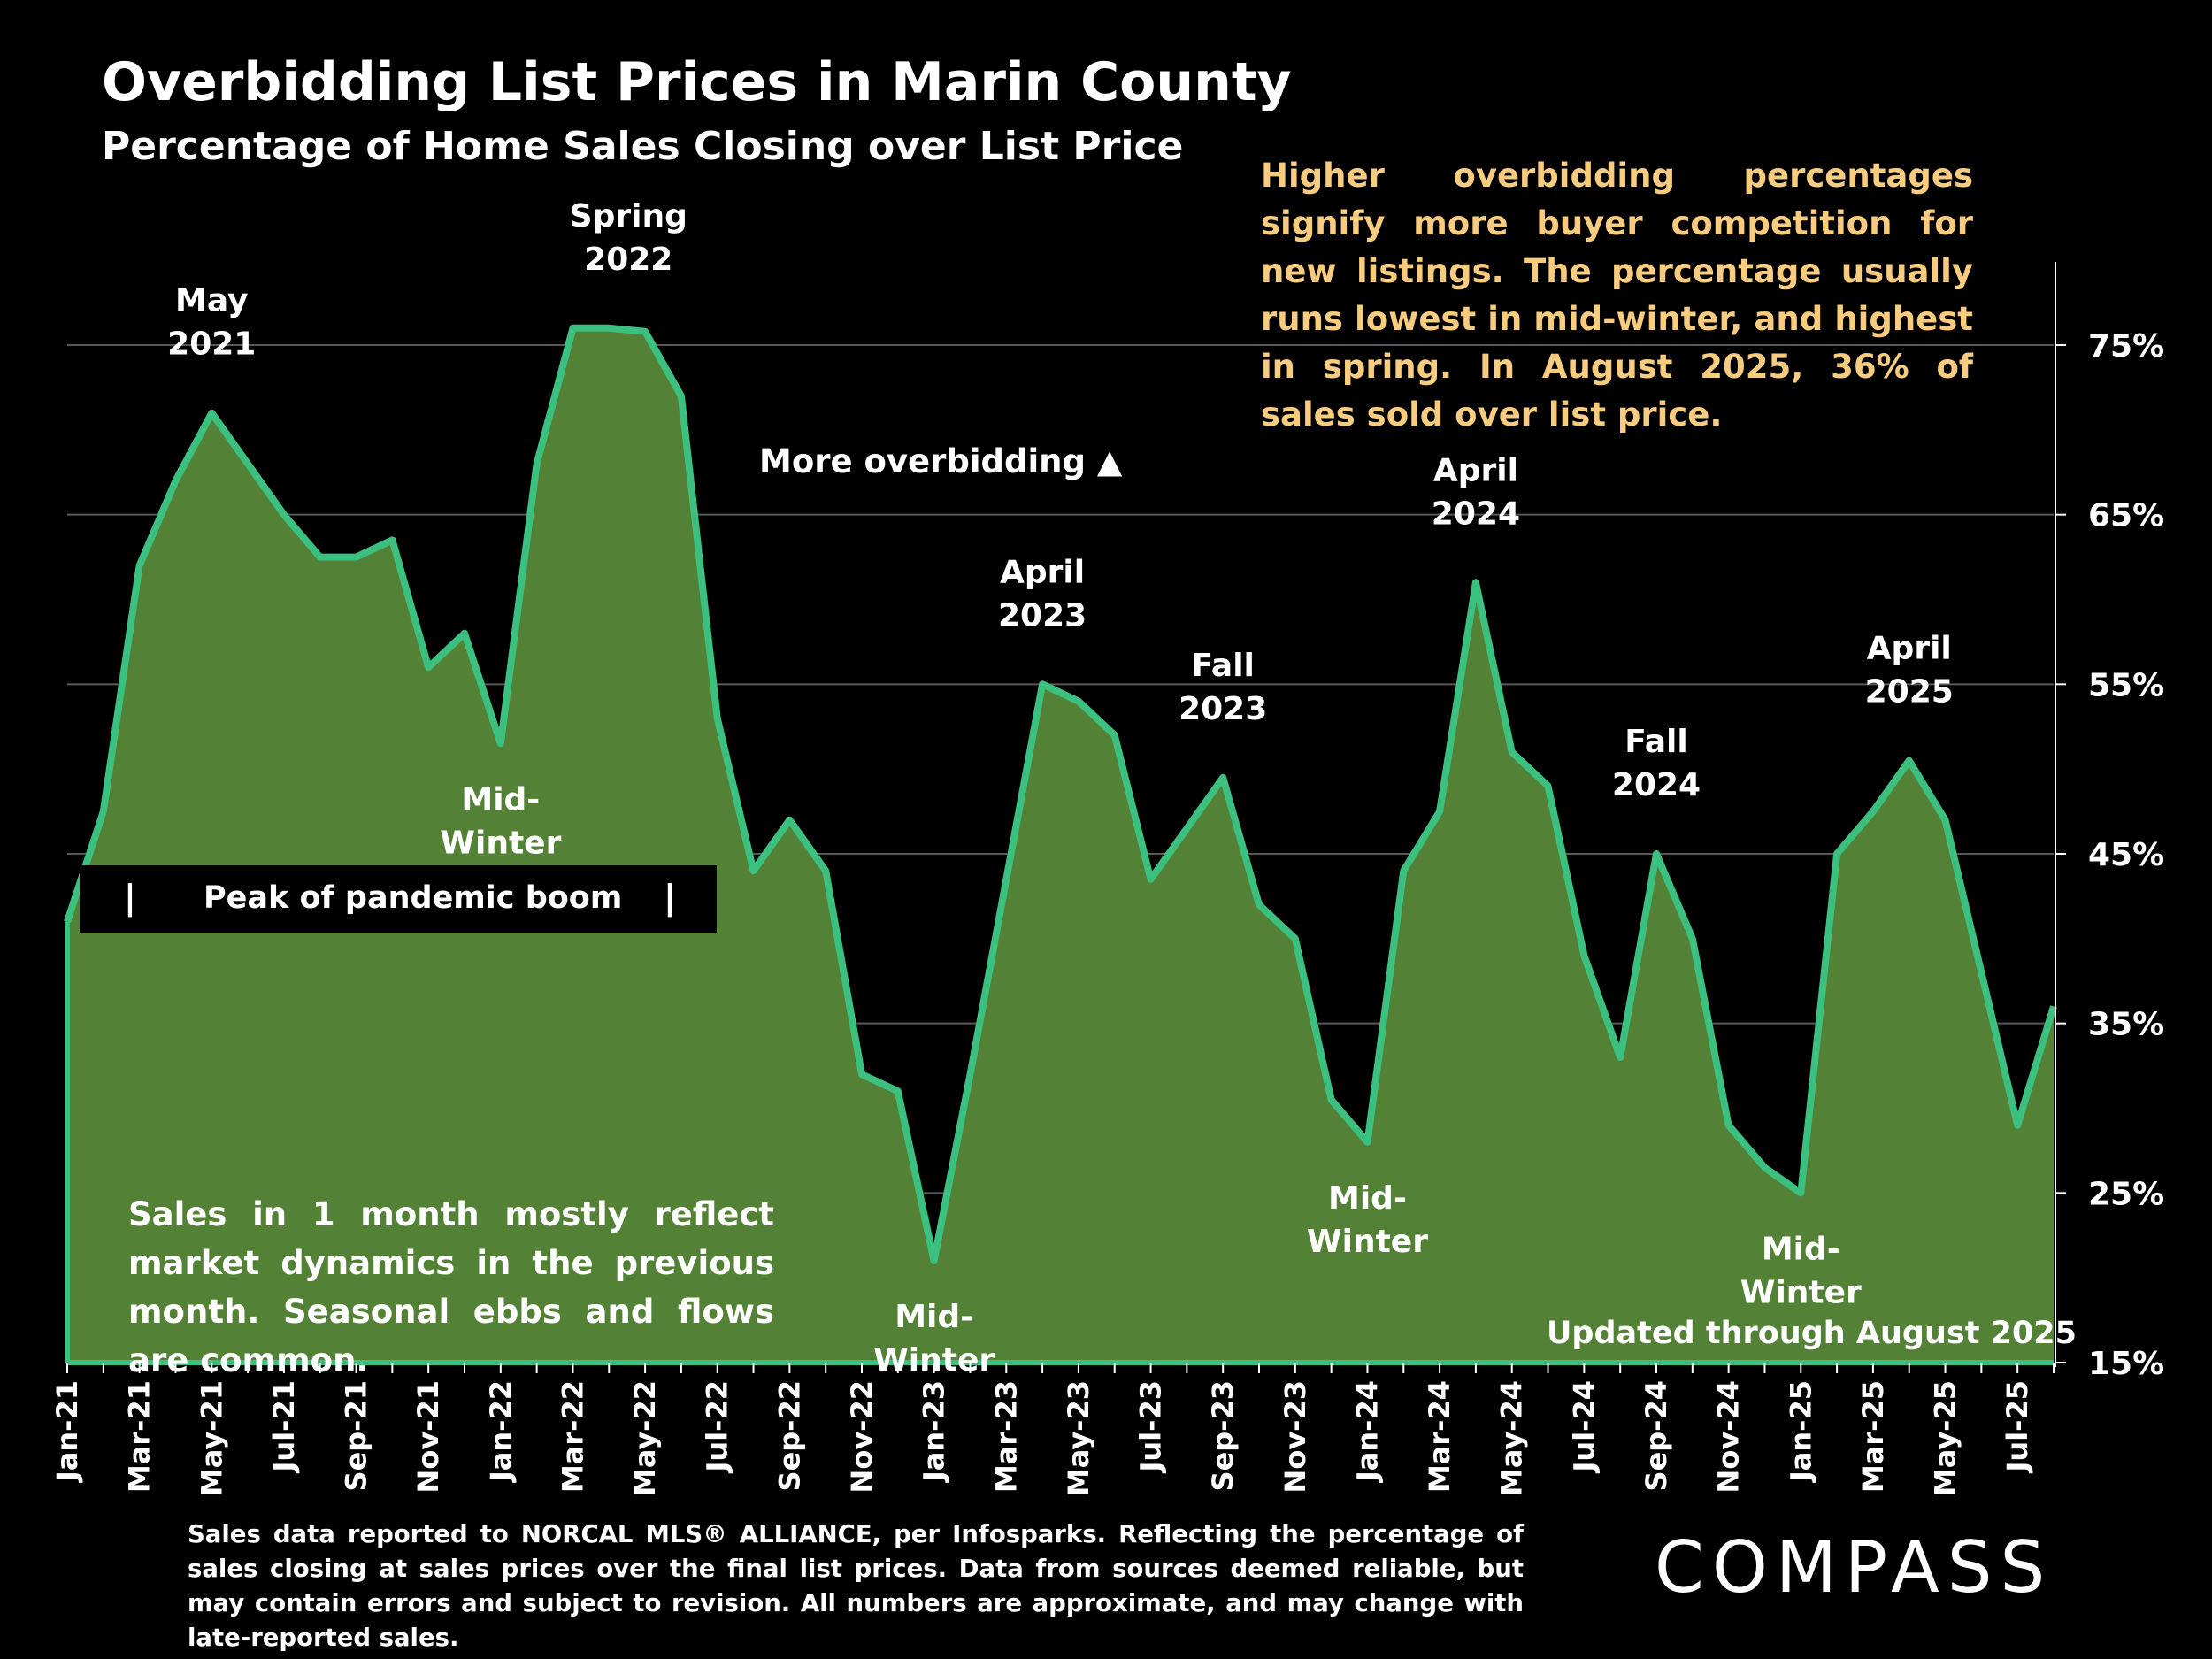 The width and height of the screenshot is (2212, 1659). Describe the element at coordinates (645, 1438) in the screenshot. I see `x-tick-label: May-22` at that location.